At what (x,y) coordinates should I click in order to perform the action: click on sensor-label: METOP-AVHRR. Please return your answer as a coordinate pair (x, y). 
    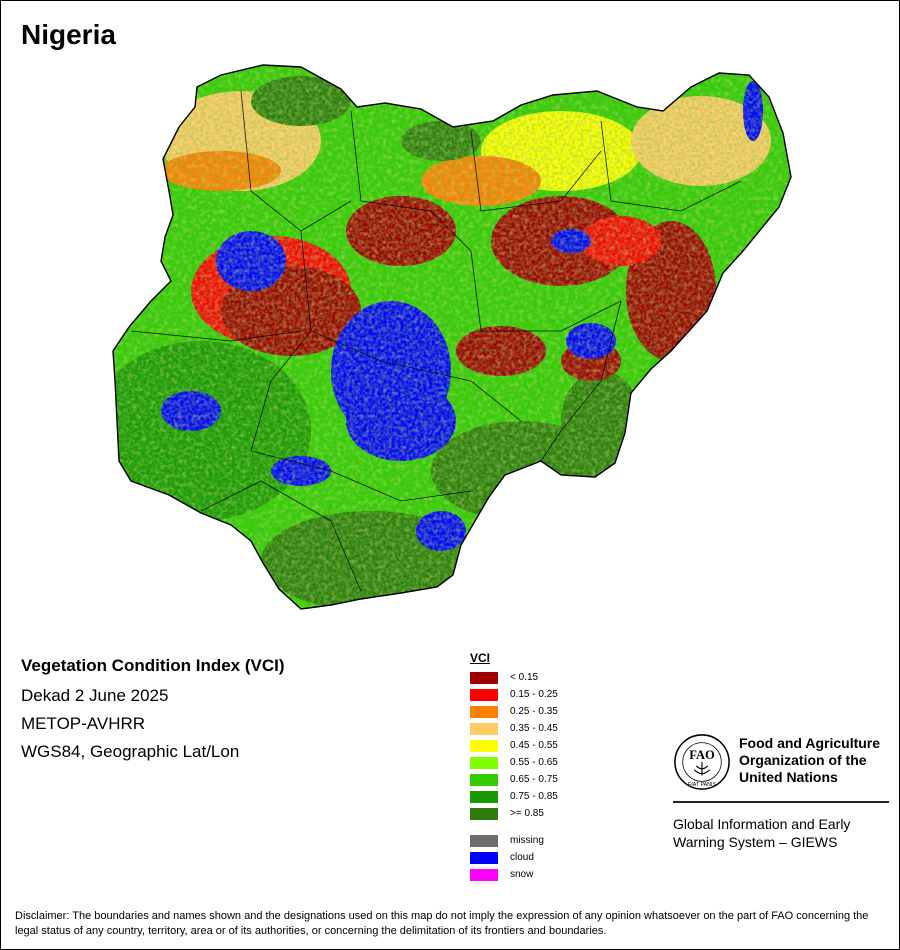
    Looking at the image, I should click on (83, 723).